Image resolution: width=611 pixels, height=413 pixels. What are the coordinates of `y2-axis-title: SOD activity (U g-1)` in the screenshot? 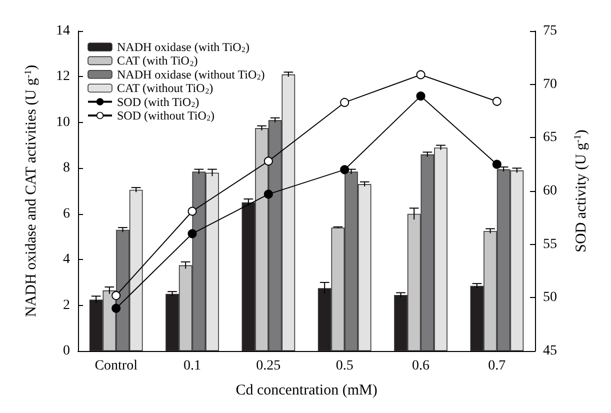 It's located at (581, 191).